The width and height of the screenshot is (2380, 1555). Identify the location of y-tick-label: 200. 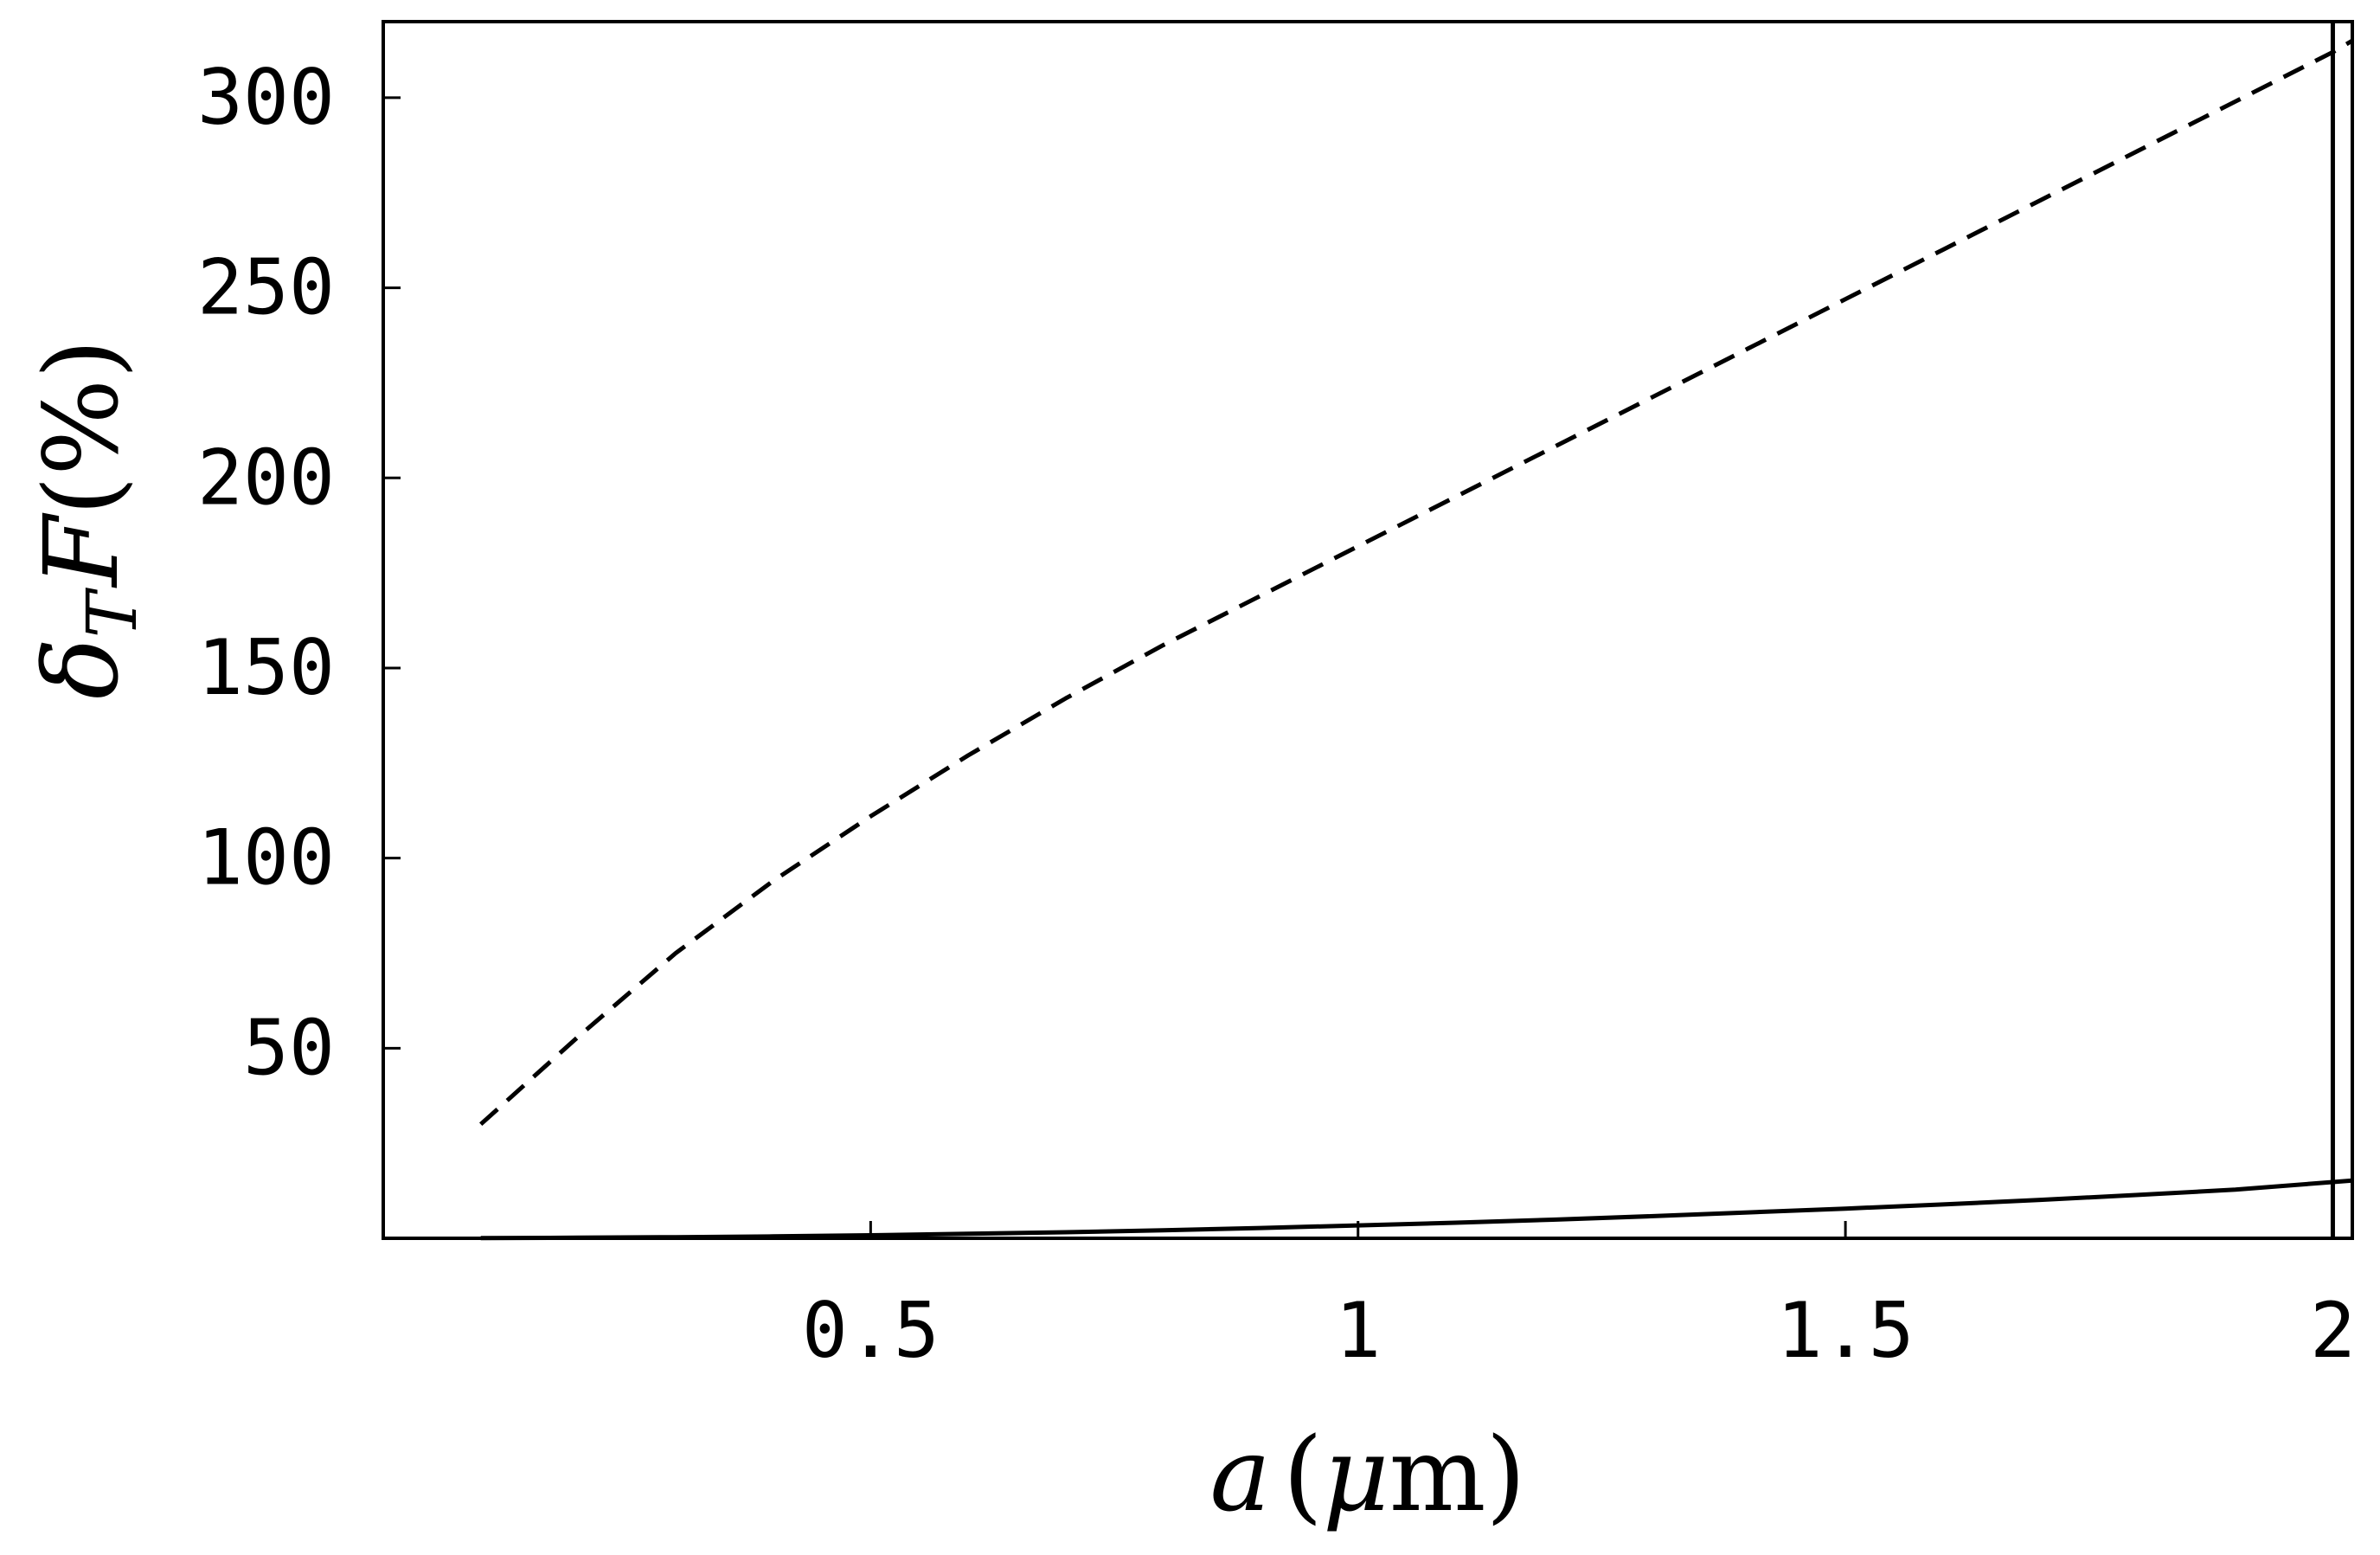
(266, 477).